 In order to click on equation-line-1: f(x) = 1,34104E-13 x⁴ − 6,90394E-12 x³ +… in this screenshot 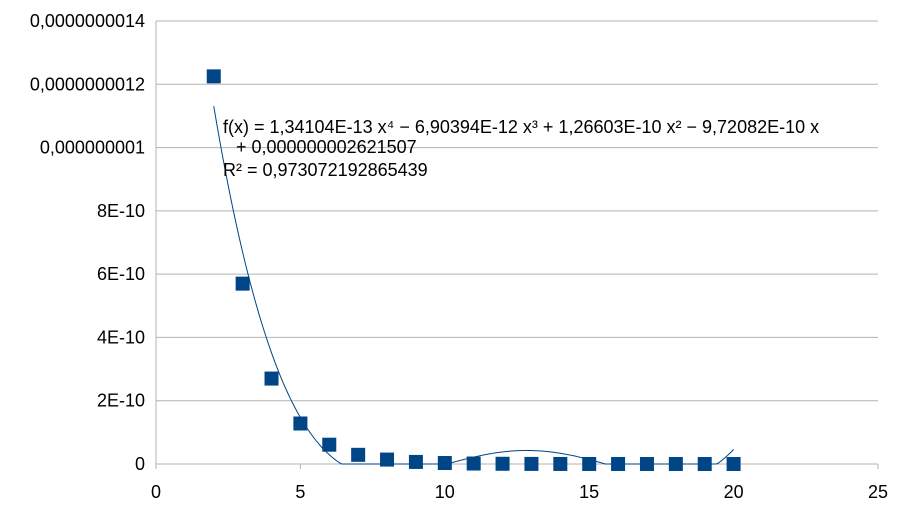, I will do `click(521, 127)`.